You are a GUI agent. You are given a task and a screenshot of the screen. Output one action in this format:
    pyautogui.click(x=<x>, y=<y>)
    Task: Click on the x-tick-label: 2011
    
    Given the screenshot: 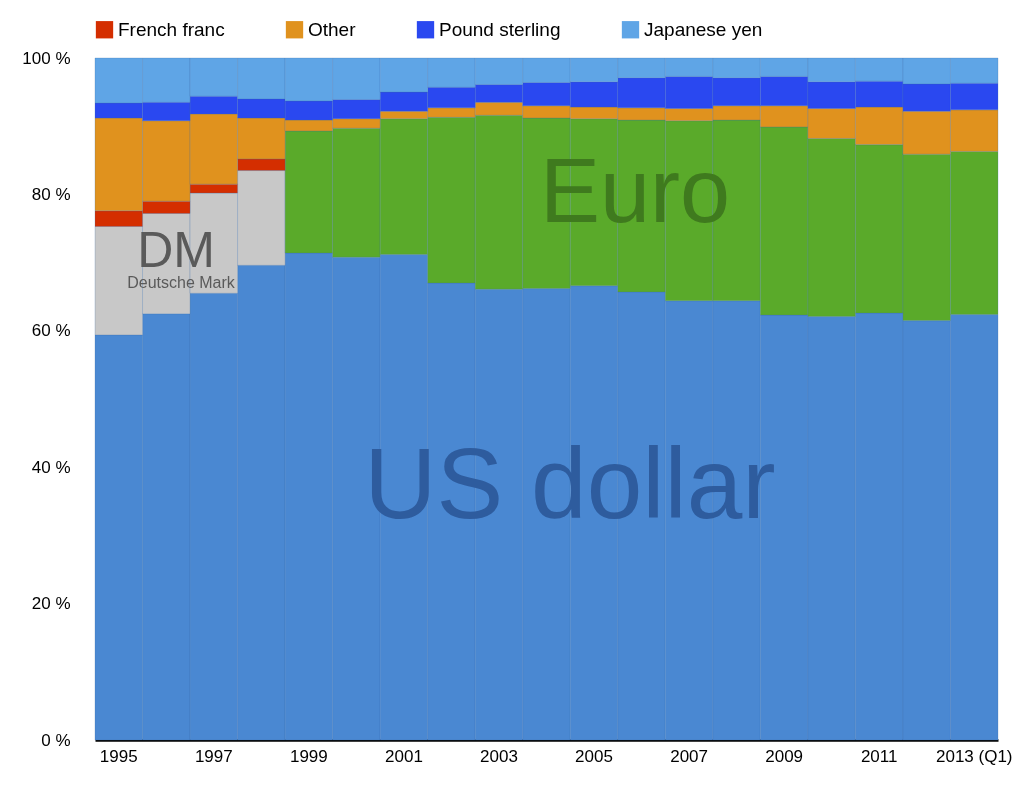 What is the action you would take?
    pyautogui.click(x=879, y=756)
    